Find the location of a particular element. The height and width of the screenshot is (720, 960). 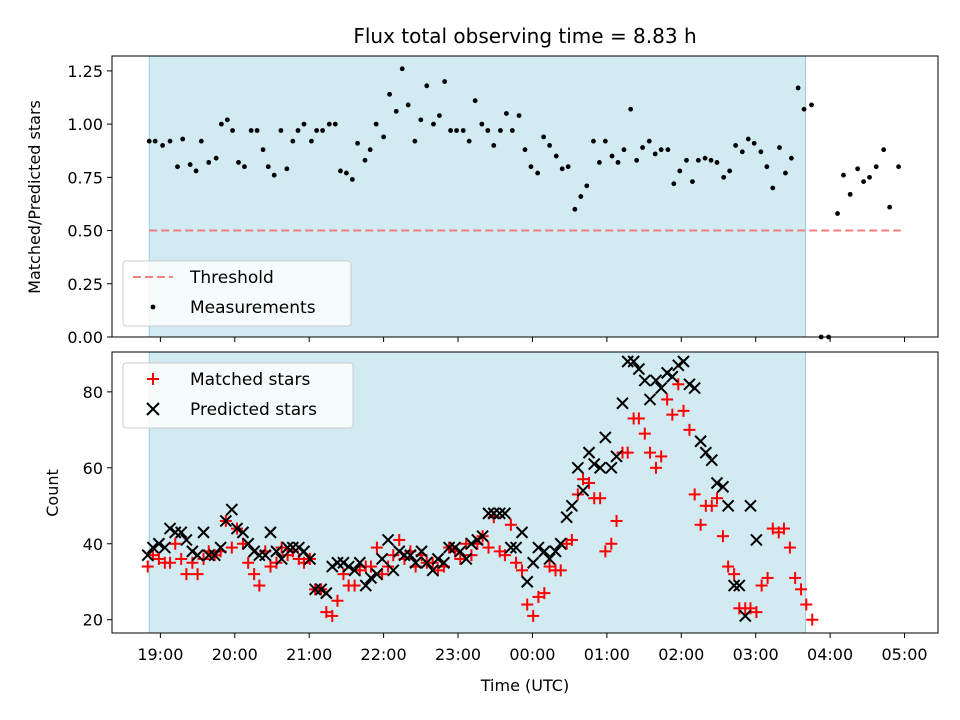

bottom-y-label: Count is located at coordinates (52, 493).